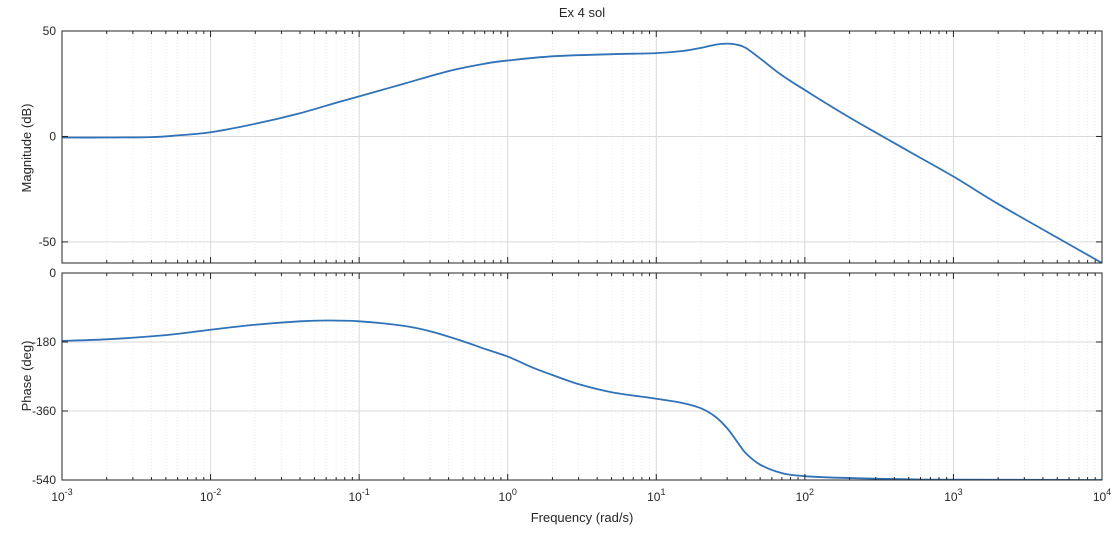  I want to click on x-tick-label: 10⁴, so click(1102, 495).